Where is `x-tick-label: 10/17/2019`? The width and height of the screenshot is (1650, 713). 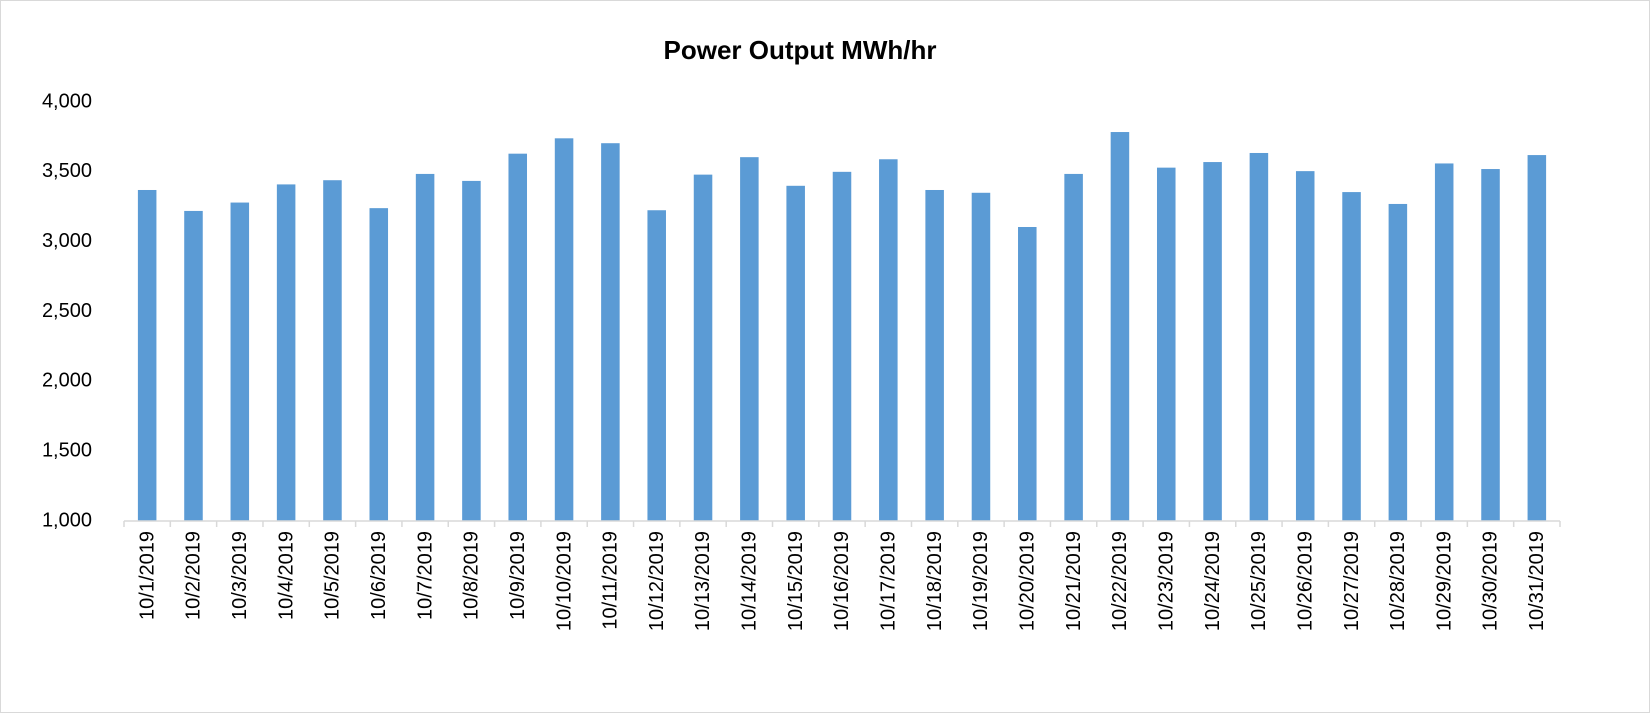
x-tick-label: 10/17/2019 is located at coordinates (889, 581).